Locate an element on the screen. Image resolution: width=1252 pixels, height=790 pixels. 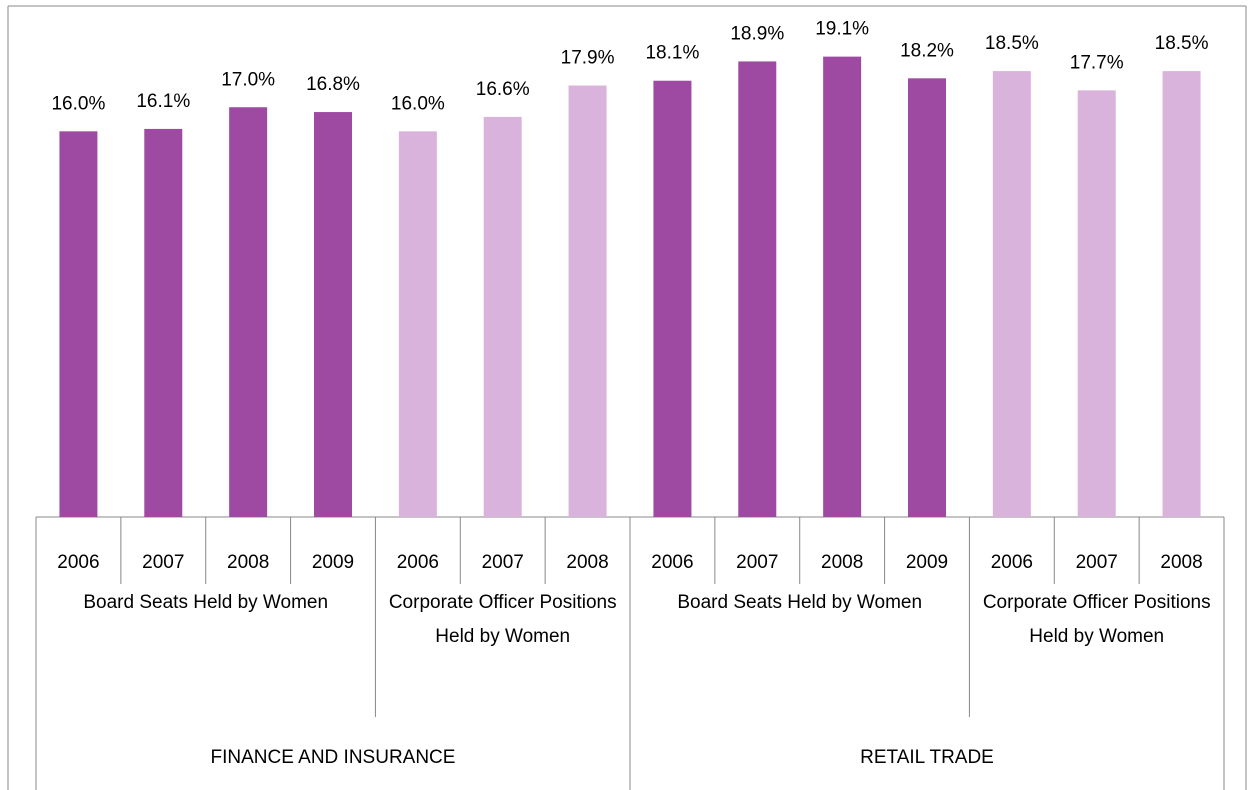
data-label: 16.6% is located at coordinates (503, 89).